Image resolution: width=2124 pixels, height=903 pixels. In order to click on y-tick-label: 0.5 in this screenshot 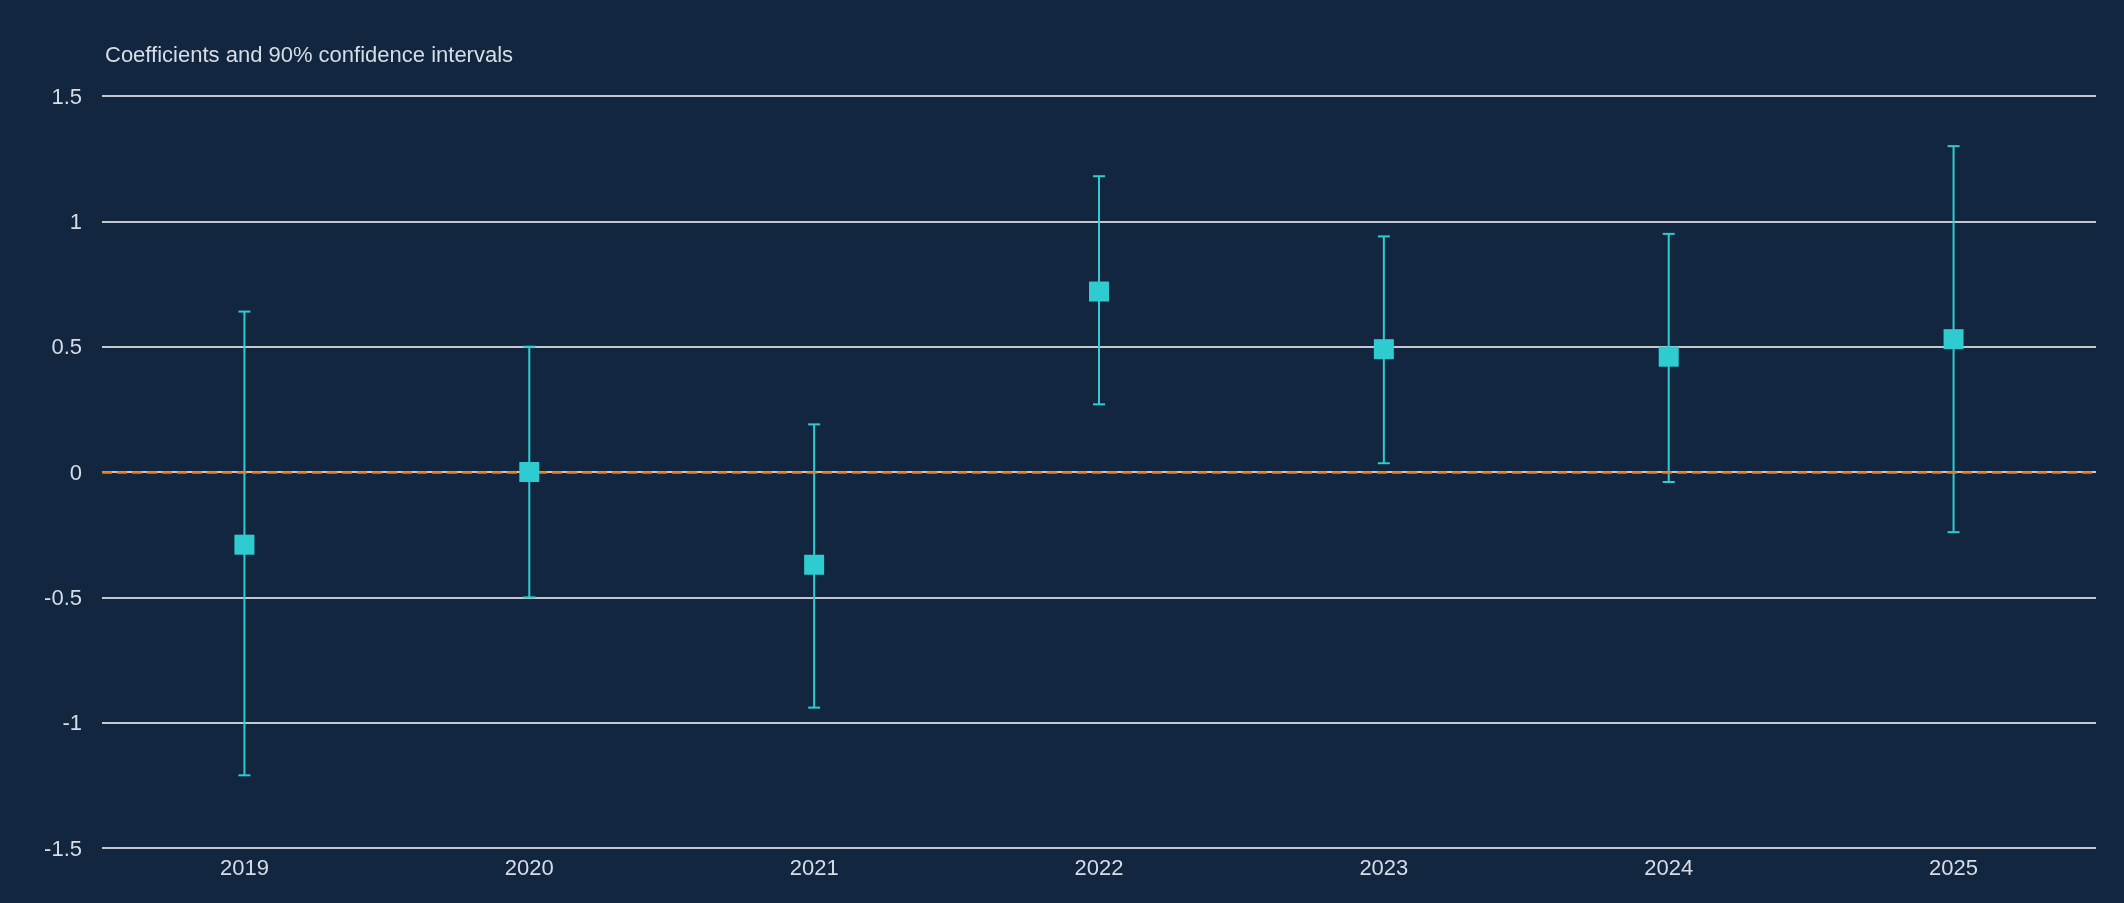, I will do `click(66, 347)`.